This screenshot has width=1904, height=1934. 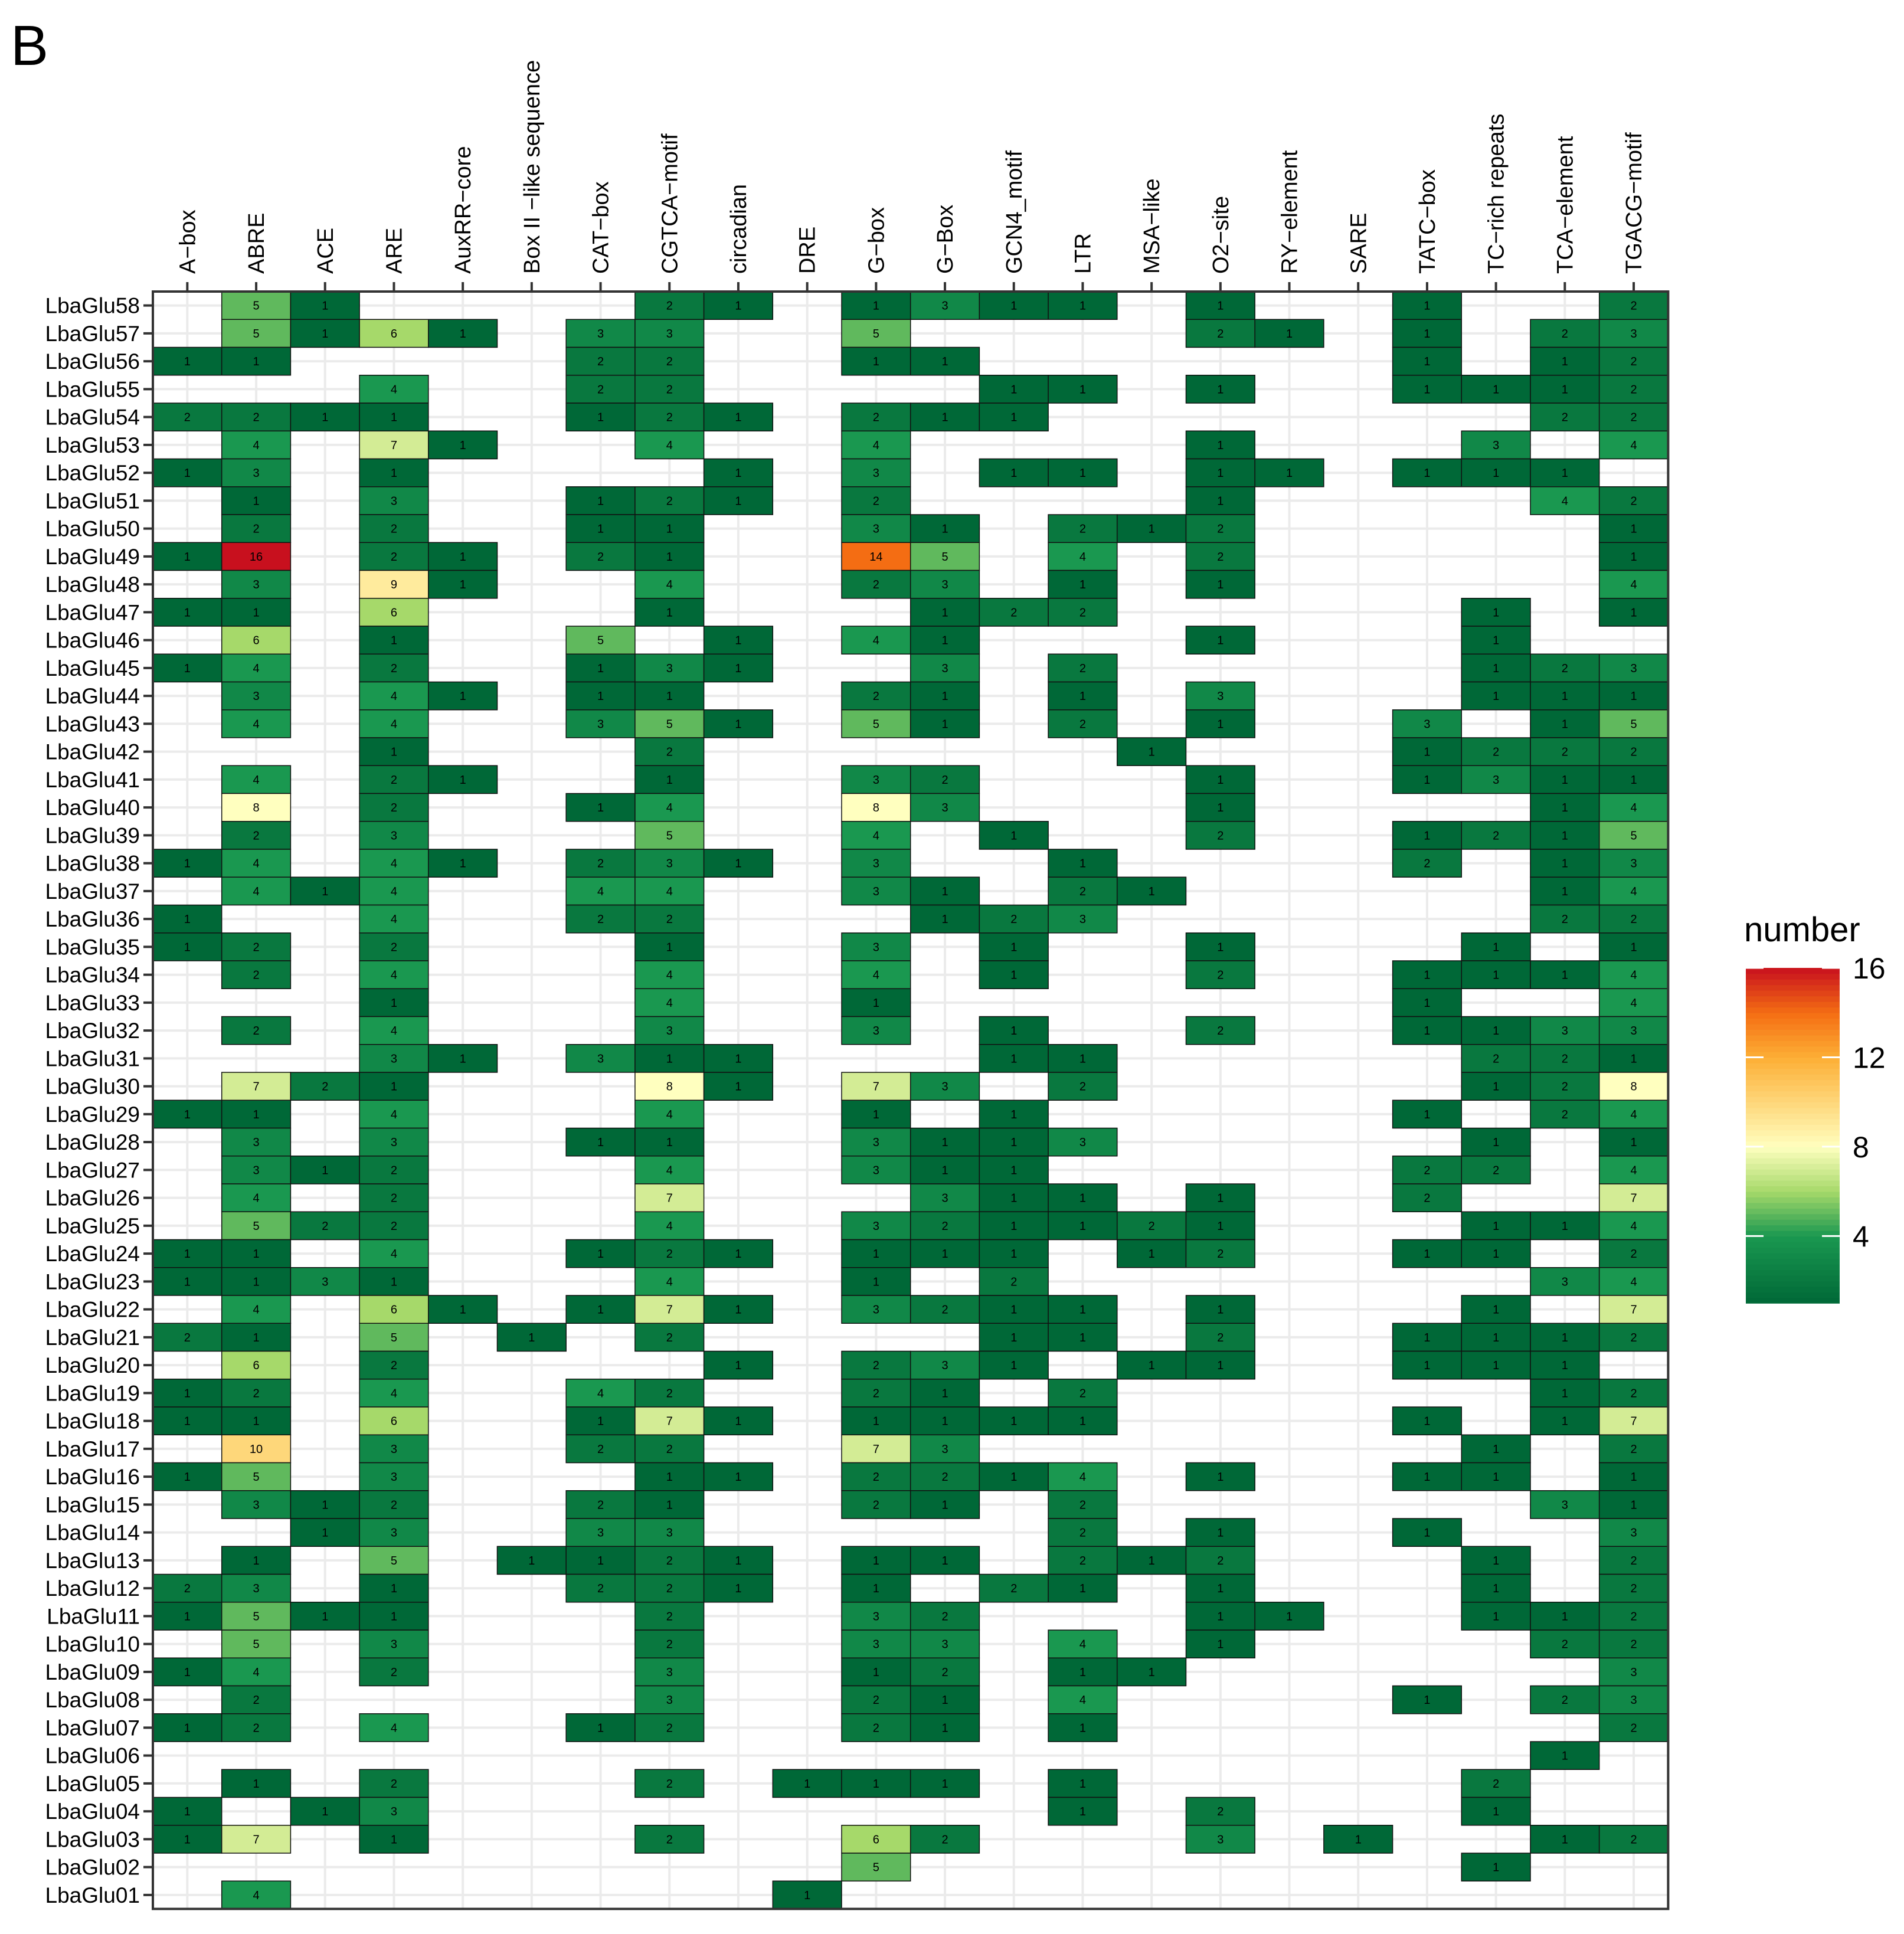 I want to click on cell-value-label: 14, so click(x=875, y=557).